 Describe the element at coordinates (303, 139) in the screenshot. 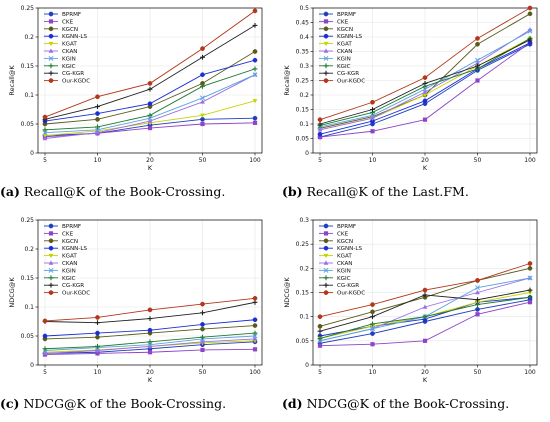

I see `y-tick-label: 0.05` at that location.